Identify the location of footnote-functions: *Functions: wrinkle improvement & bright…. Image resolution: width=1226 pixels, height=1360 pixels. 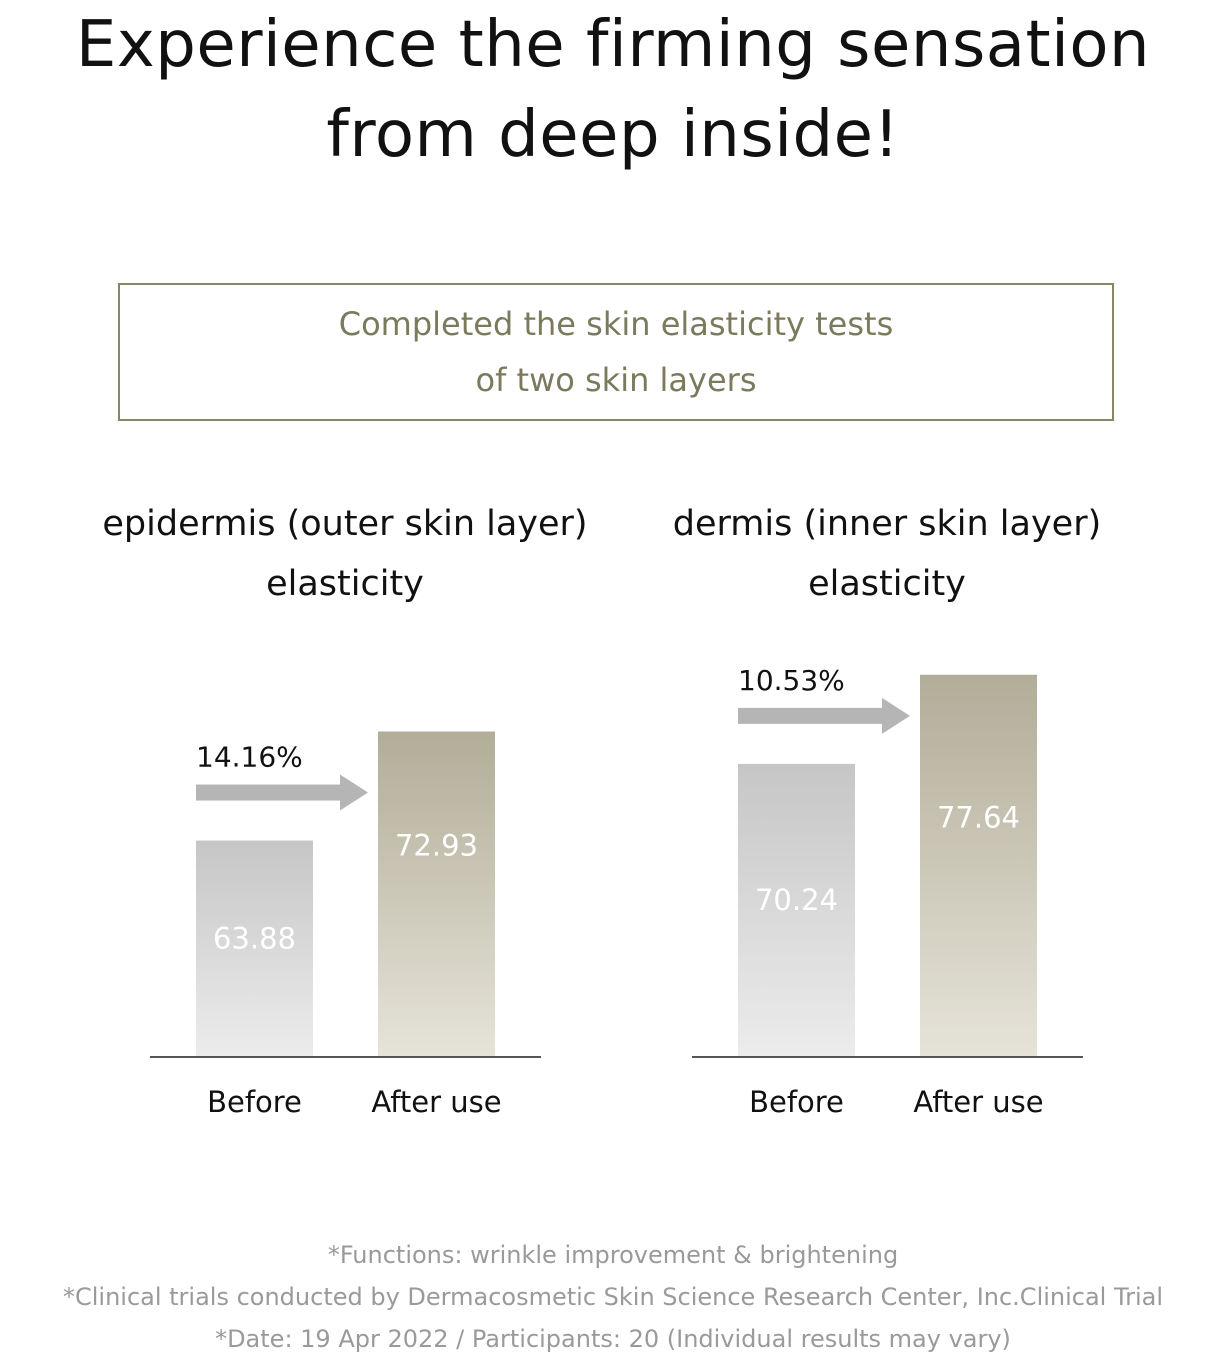
(613, 1255).